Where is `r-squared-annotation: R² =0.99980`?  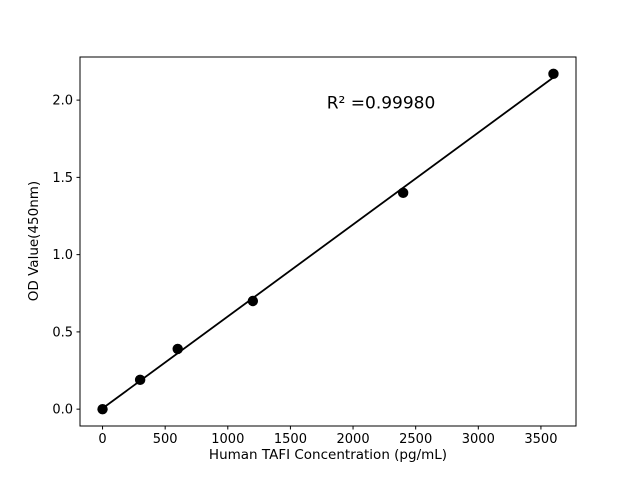
r-squared-annotation: R² =0.99980 is located at coordinates (381, 104).